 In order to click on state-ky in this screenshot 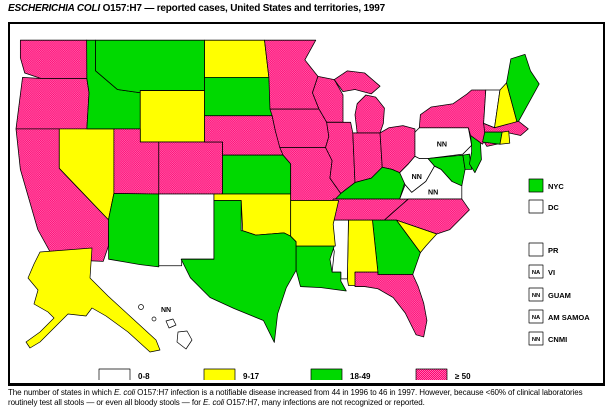, I will do `click(370, 183)`.